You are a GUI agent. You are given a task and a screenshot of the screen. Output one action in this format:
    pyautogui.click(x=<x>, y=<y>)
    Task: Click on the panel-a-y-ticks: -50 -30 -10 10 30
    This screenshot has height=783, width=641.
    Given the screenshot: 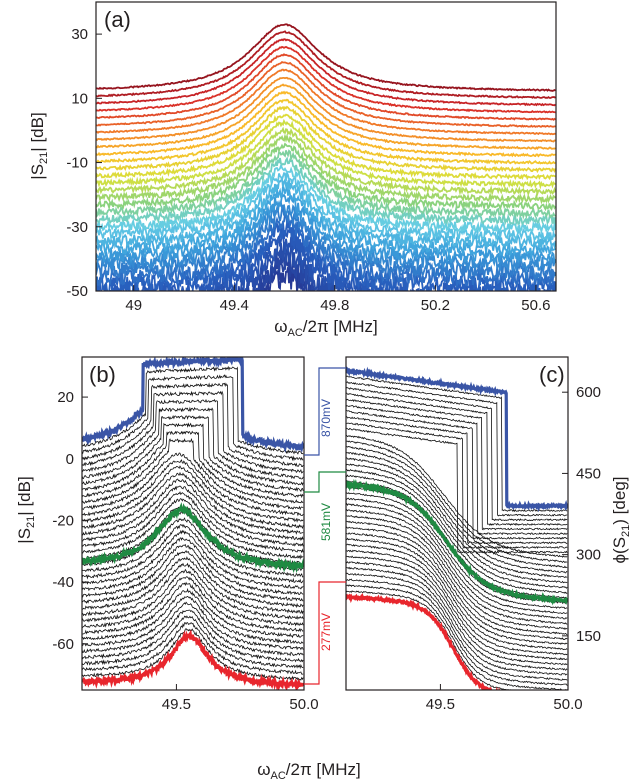 What is the action you would take?
    pyautogui.click(x=84, y=163)
    